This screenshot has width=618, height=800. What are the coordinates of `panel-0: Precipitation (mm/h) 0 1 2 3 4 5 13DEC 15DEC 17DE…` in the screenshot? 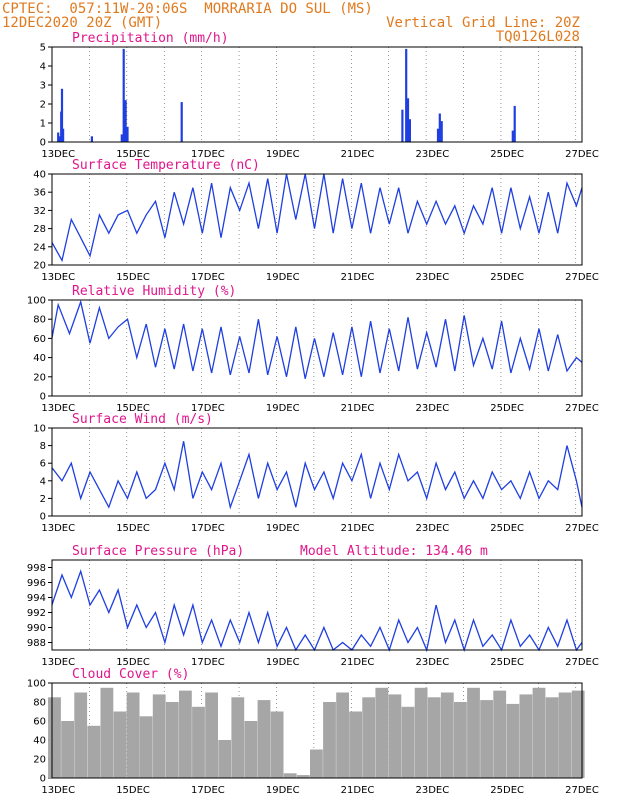 It's located at (319, 95).